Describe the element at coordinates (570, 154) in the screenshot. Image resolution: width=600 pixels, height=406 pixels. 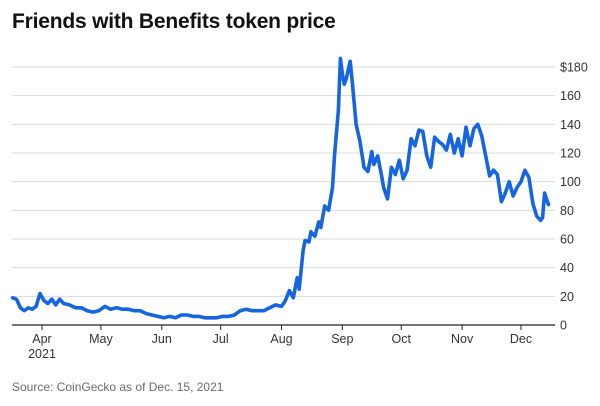
I see `y-tick-label: 120` at that location.